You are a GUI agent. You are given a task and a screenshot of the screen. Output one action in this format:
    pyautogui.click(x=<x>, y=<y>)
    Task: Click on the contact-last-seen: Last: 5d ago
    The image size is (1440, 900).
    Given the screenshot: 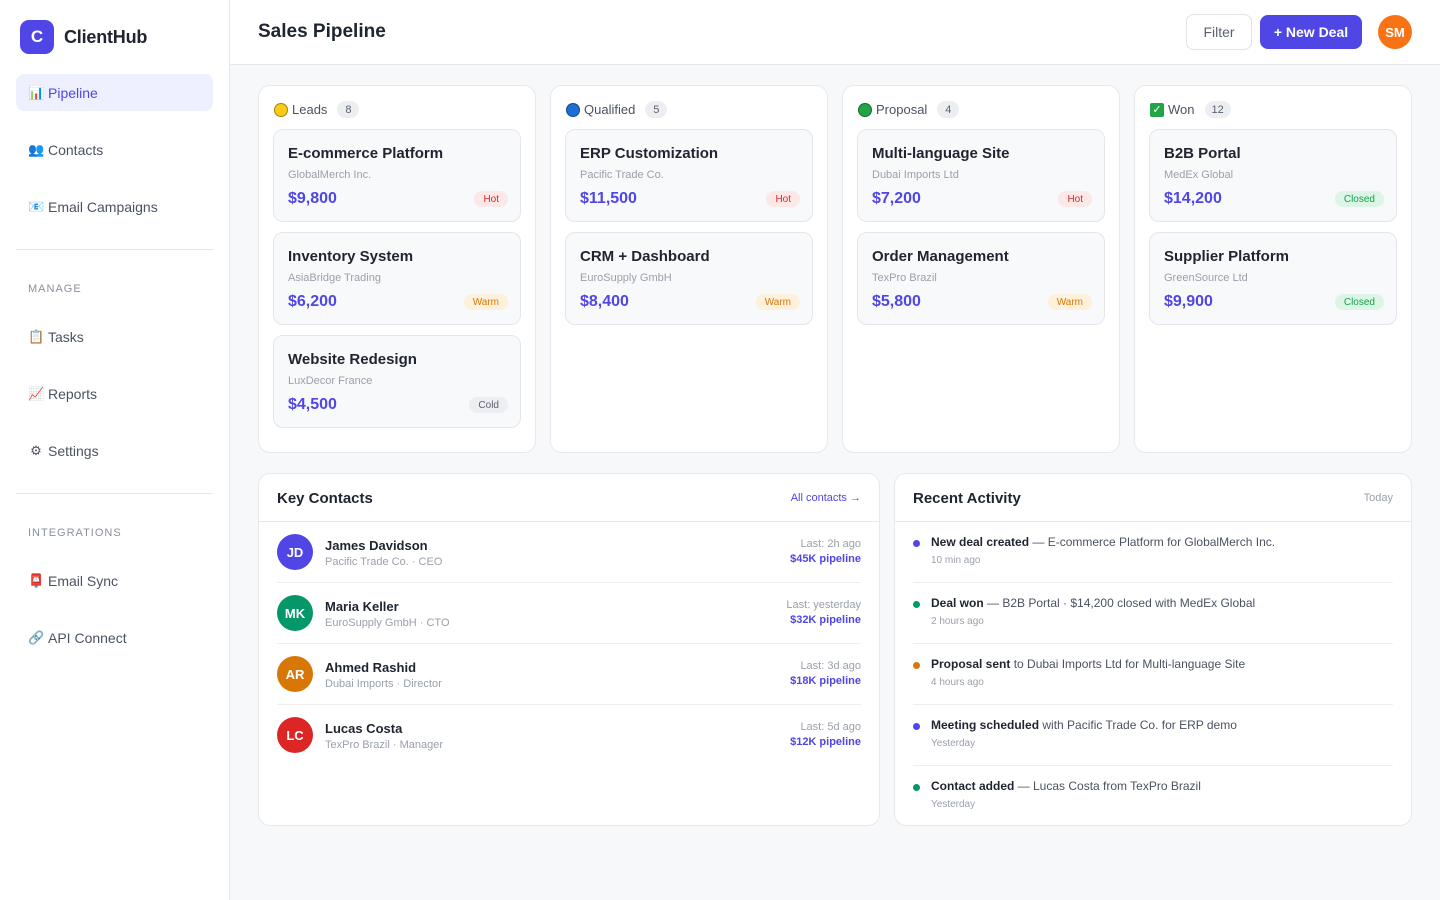 What is the action you would take?
    pyautogui.click(x=830, y=727)
    